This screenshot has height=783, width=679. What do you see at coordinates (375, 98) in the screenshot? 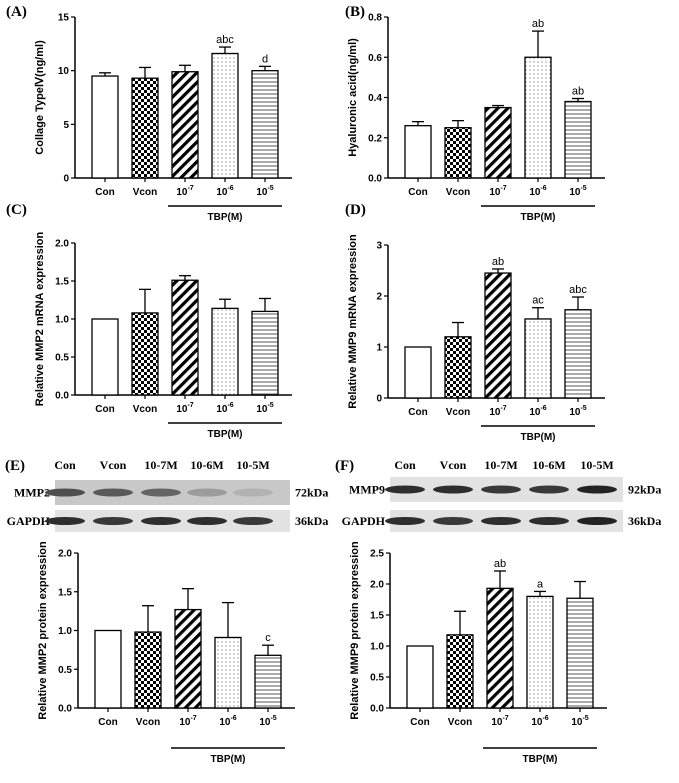
I see `y-tick-label: 0.4` at bounding box center [375, 98].